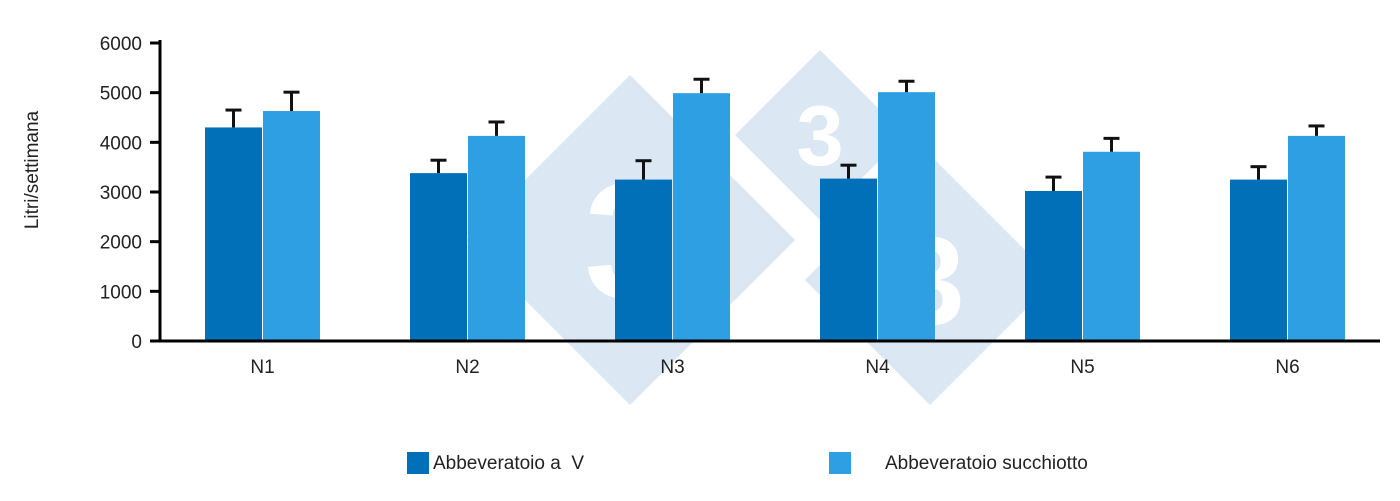 The image size is (1400, 501). I want to click on legend-label-series-2: Abbeveratoio succhiotto, so click(986, 463).